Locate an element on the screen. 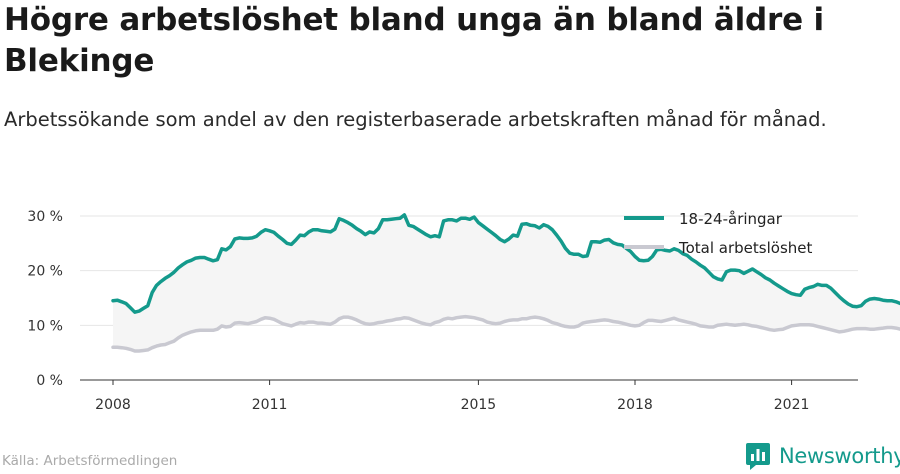 The width and height of the screenshot is (900, 474). x-tick-label: 2011 is located at coordinates (270, 405).